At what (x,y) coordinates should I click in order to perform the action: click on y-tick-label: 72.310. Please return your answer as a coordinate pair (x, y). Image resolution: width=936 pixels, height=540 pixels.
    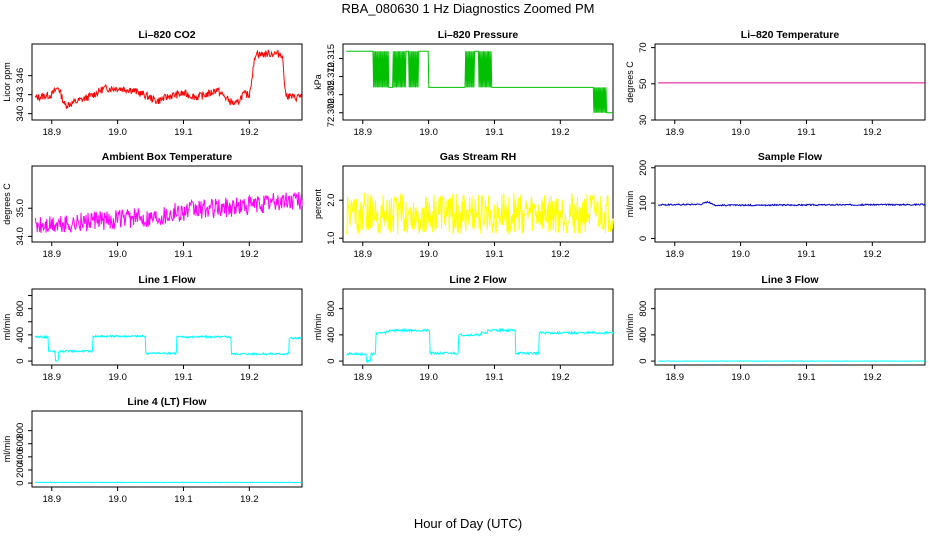
    Looking at the image, I should click on (331, 76).